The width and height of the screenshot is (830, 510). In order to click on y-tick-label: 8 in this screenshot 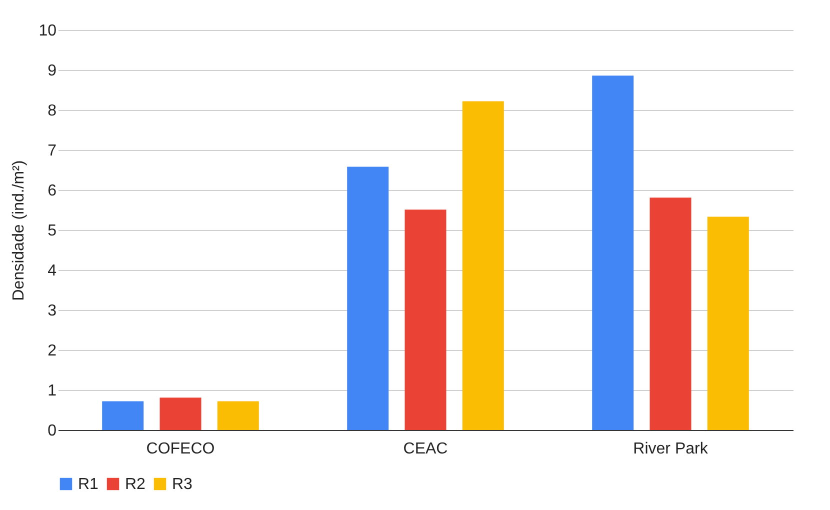, I will do `click(52, 111)`.